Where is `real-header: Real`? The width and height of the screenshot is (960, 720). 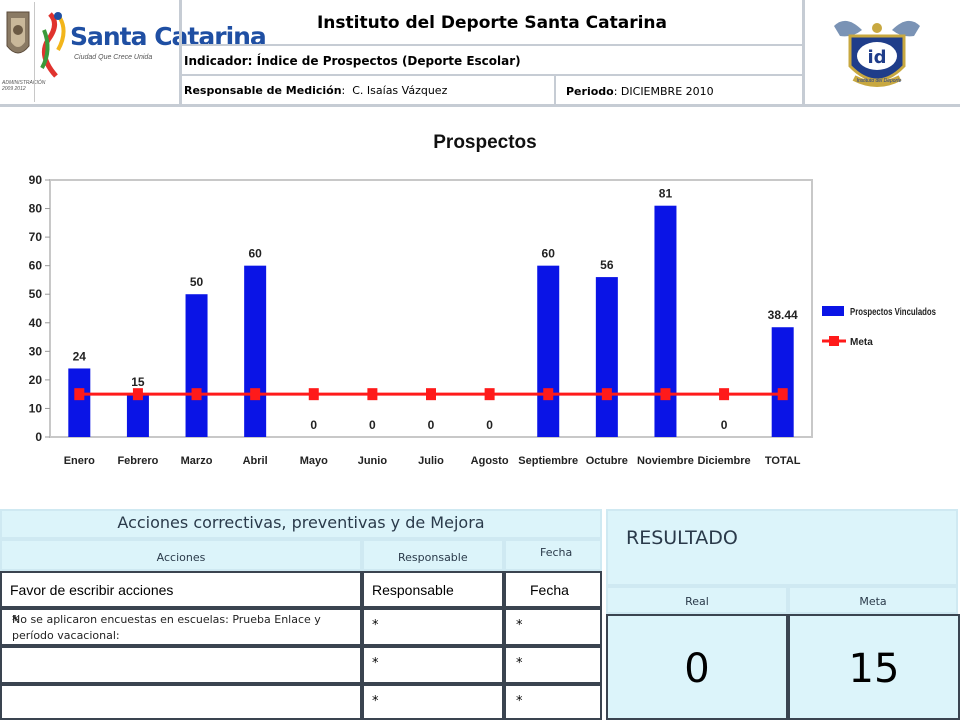
real-header: Real is located at coordinates (697, 600).